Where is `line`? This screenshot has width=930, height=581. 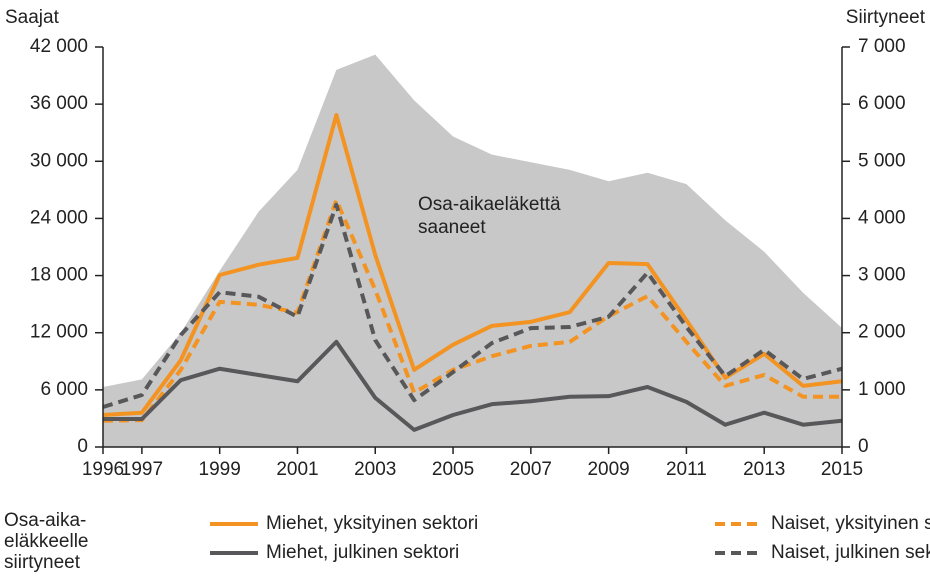 line is located at coordinates (473, 385).